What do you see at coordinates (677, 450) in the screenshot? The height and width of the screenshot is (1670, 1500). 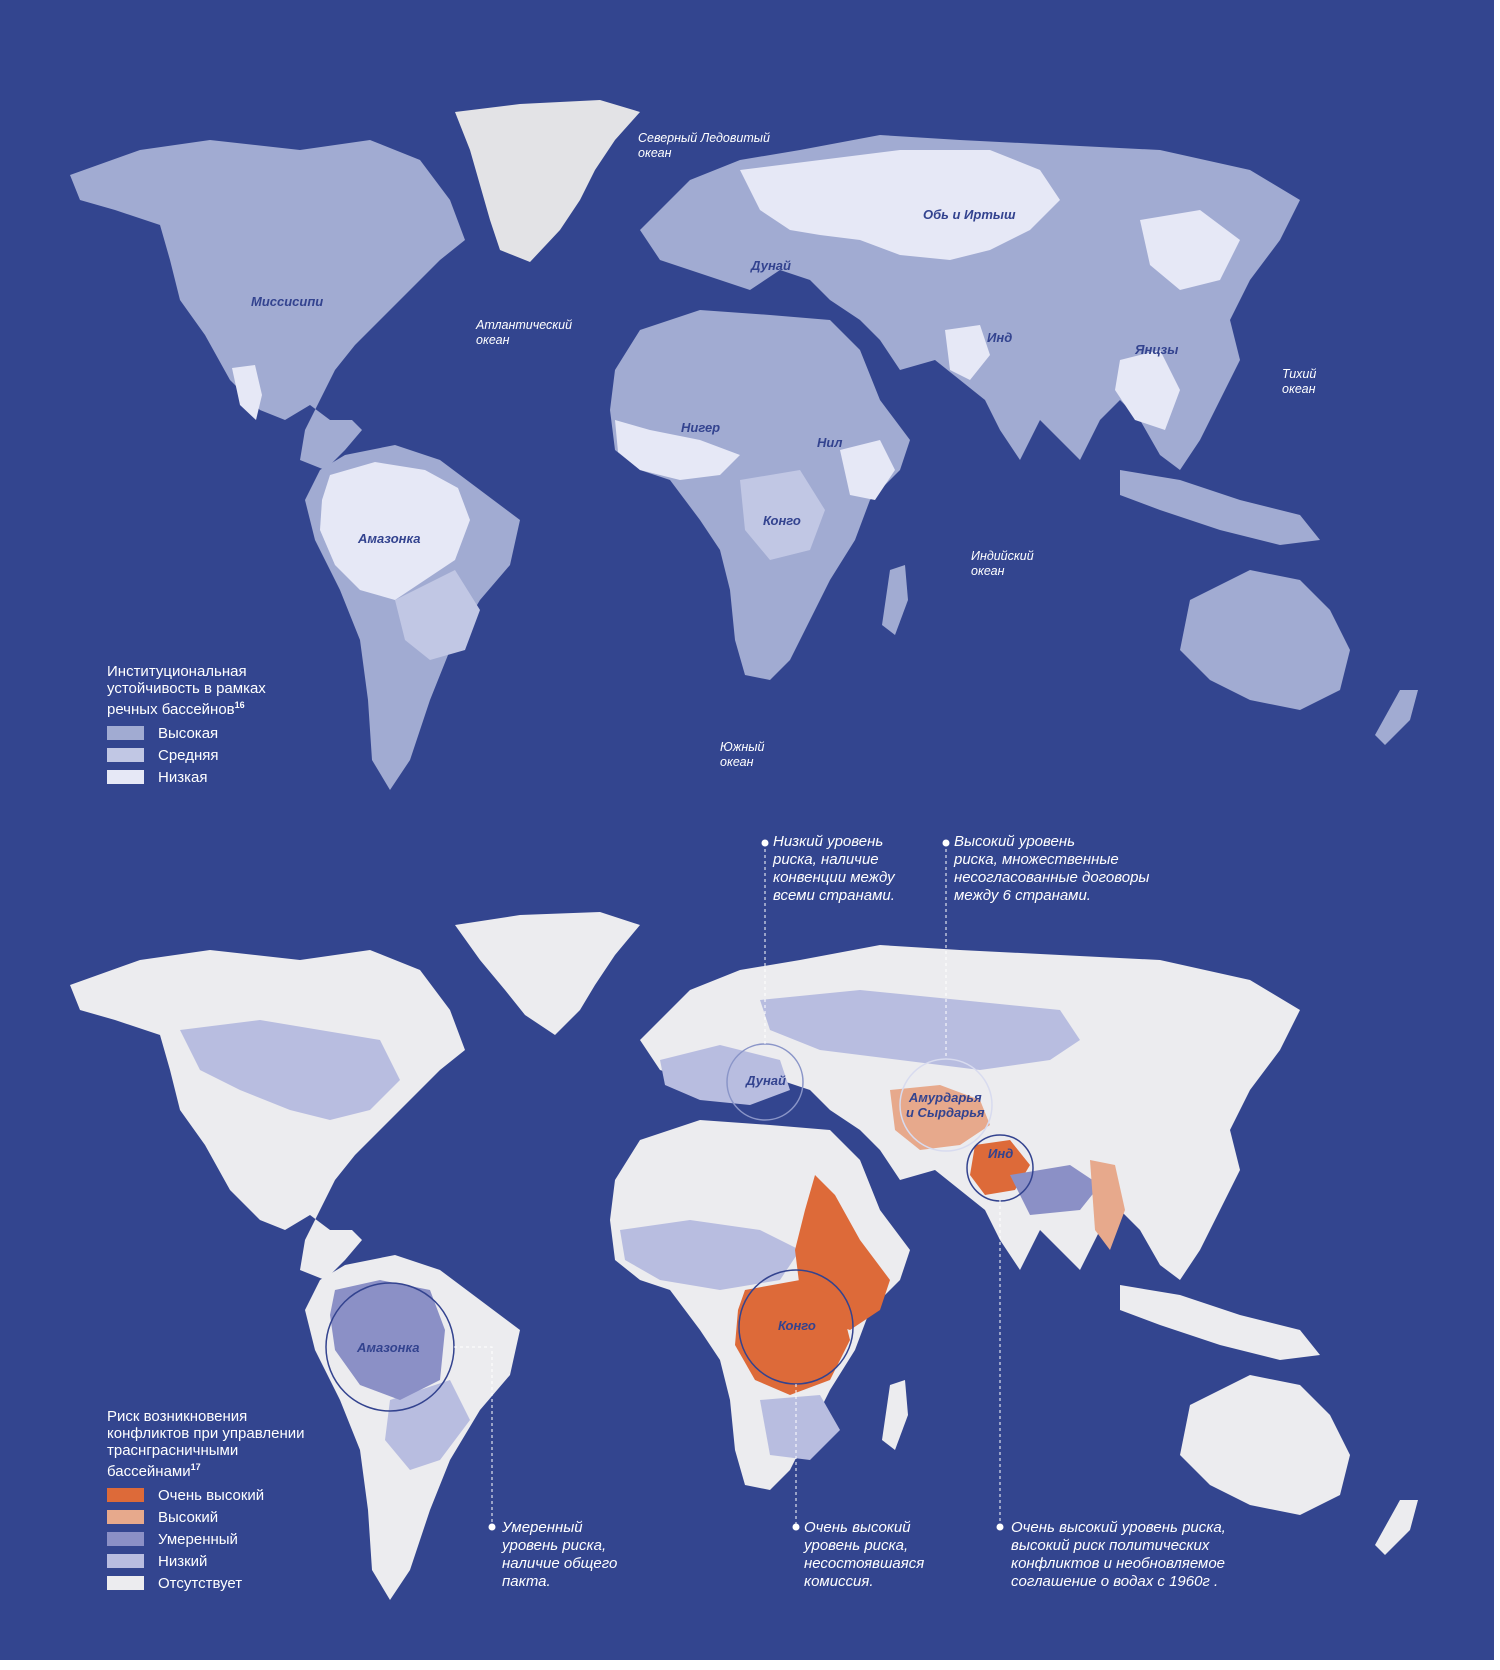 I see `sahara-low-top` at bounding box center [677, 450].